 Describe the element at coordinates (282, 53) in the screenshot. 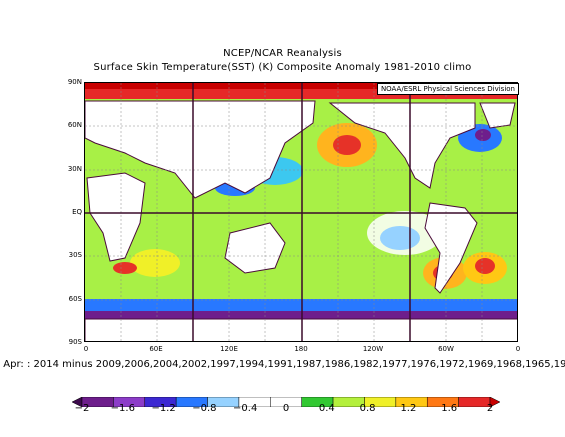

I see `chart-title: NCEP/NCAR Reanalysis` at that location.